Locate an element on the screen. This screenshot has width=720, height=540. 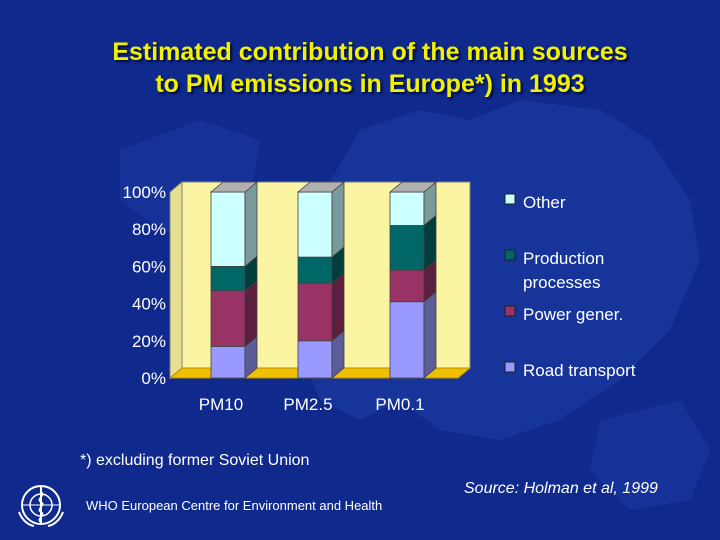
source-citation: Source: Holman et al, 1999 is located at coordinates (561, 488).